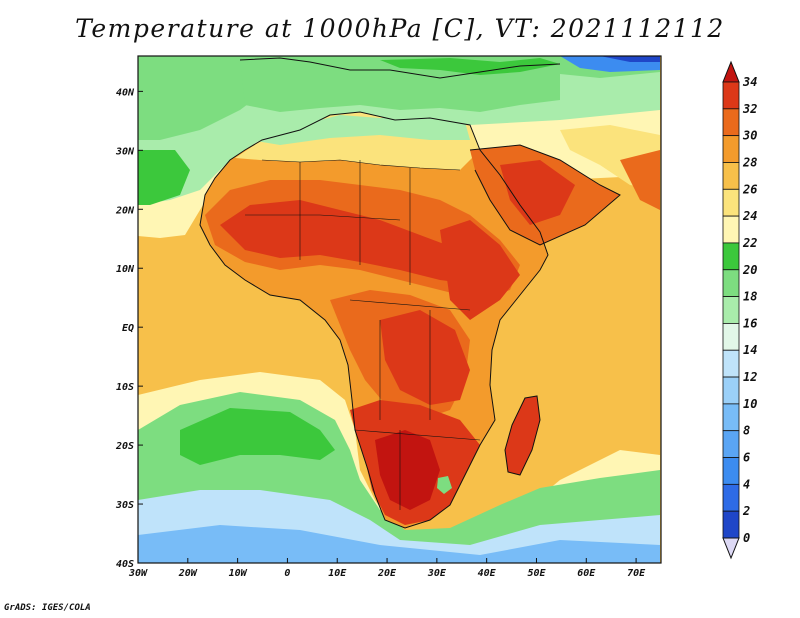 The image size is (800, 618). What do you see at coordinates (750, 297) in the screenshot?
I see `colorbar-label: 18` at bounding box center [750, 297].